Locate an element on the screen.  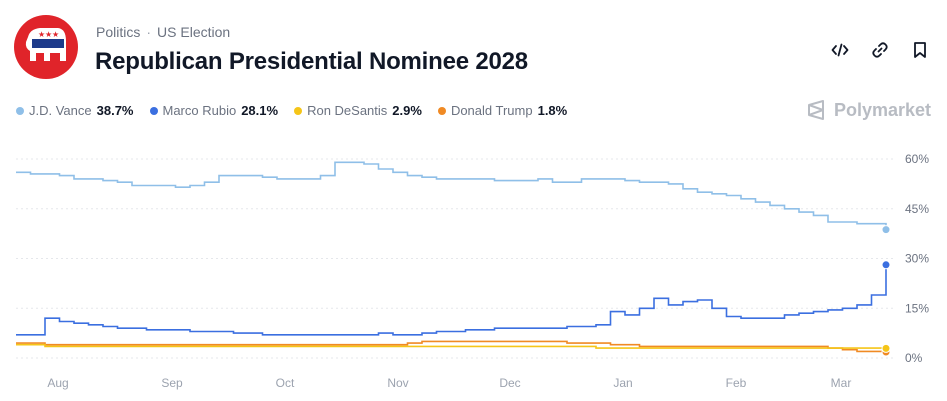
x-tick-label: Jan is located at coordinates (622, 383).